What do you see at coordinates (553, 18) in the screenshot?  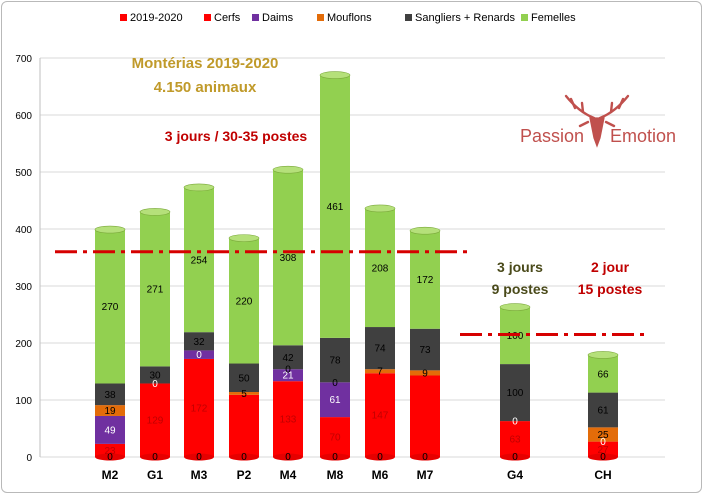 I see `legend-label: Femelles` at bounding box center [553, 18].